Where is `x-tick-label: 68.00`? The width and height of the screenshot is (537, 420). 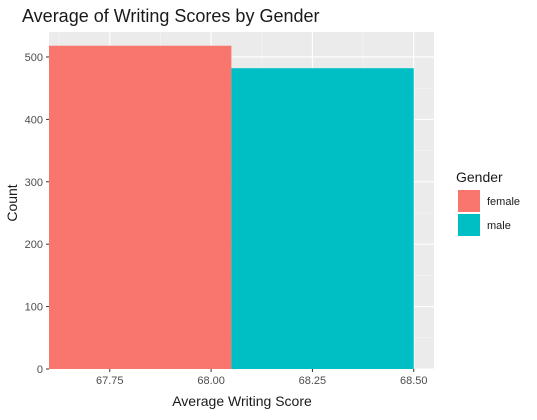
x-tick-label: 68.00 is located at coordinates (211, 381).